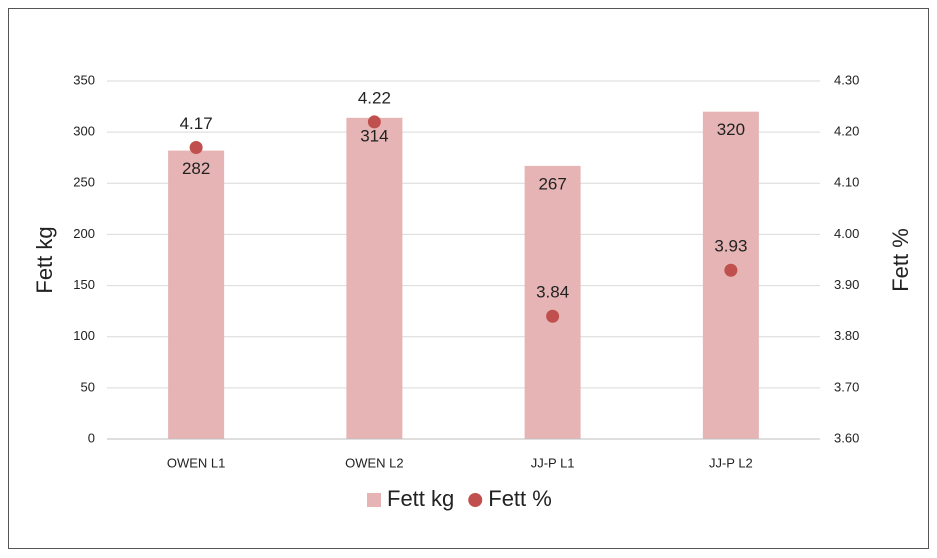 Image resolution: width=937 pixels, height=558 pixels. Describe the element at coordinates (846, 182) in the screenshot. I see `y2-tick-label: 4.10` at that location.